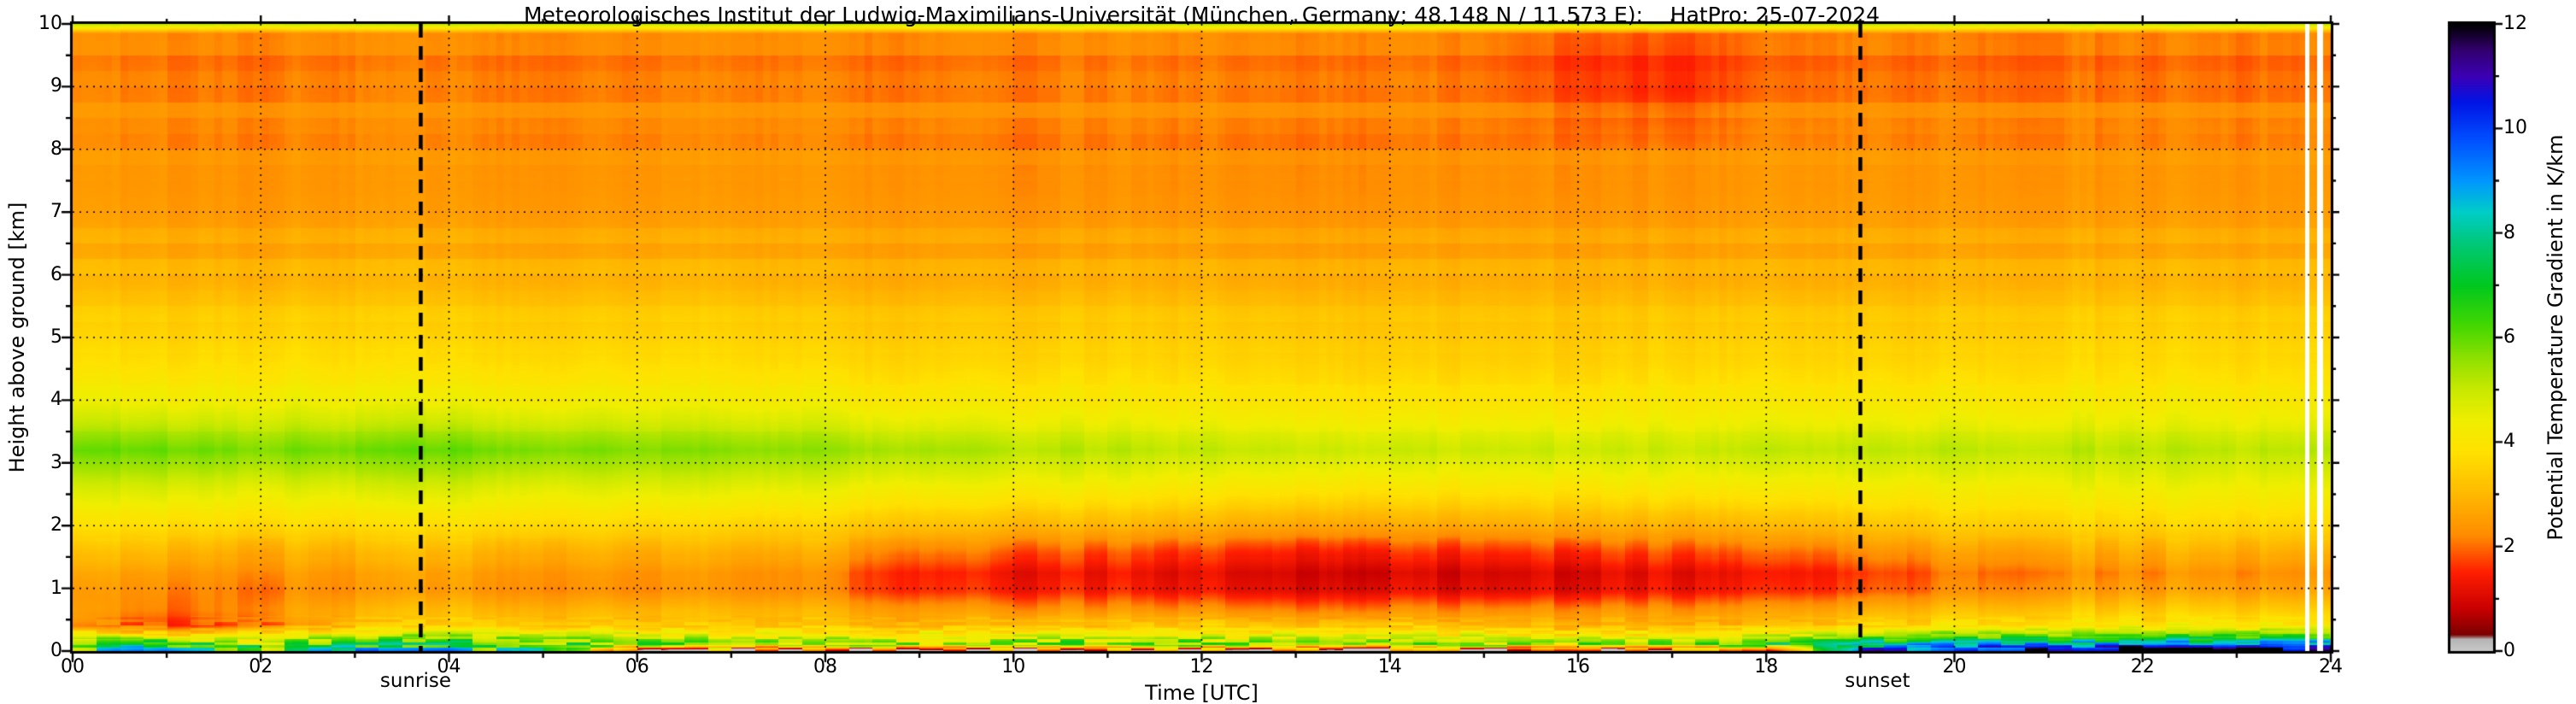 The height and width of the screenshot is (704, 2576). I want to click on colorbar-label: Potential Temperature Gradient in K/km, so click(2555, 337).